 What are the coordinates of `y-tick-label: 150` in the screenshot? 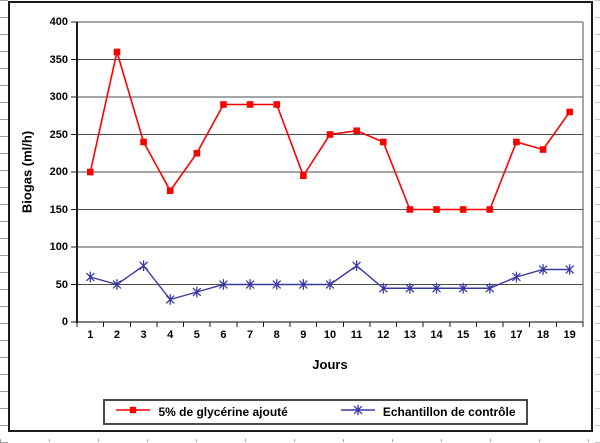 It's located at (58, 209).